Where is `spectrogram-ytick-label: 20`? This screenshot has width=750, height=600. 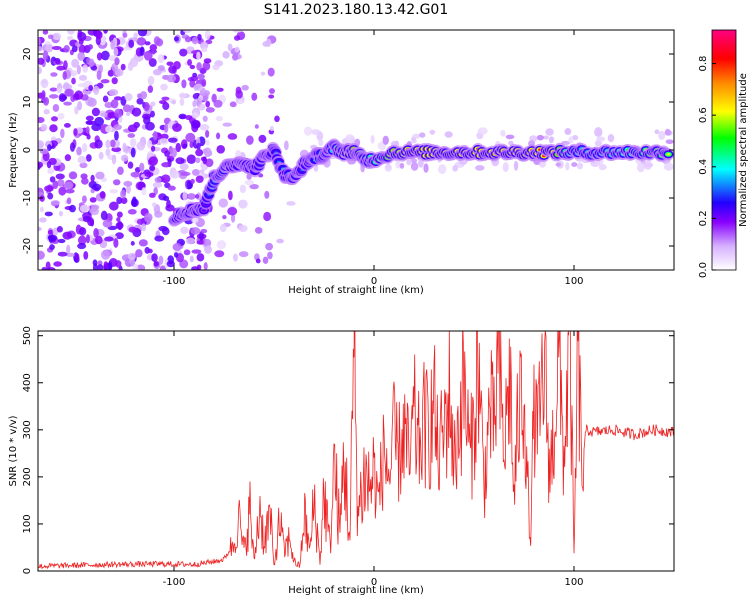
spectrogram-ytick-label: 20 is located at coordinates (27, 54).